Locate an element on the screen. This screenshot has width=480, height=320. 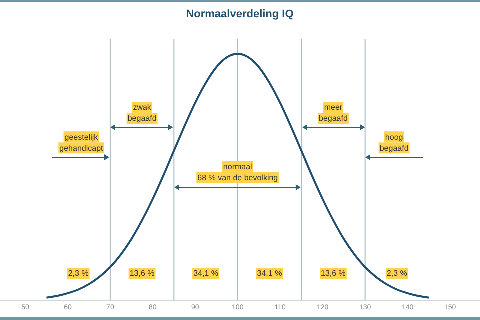
annotation: normaal 68 % van de bevolking is located at coordinates (238, 172).